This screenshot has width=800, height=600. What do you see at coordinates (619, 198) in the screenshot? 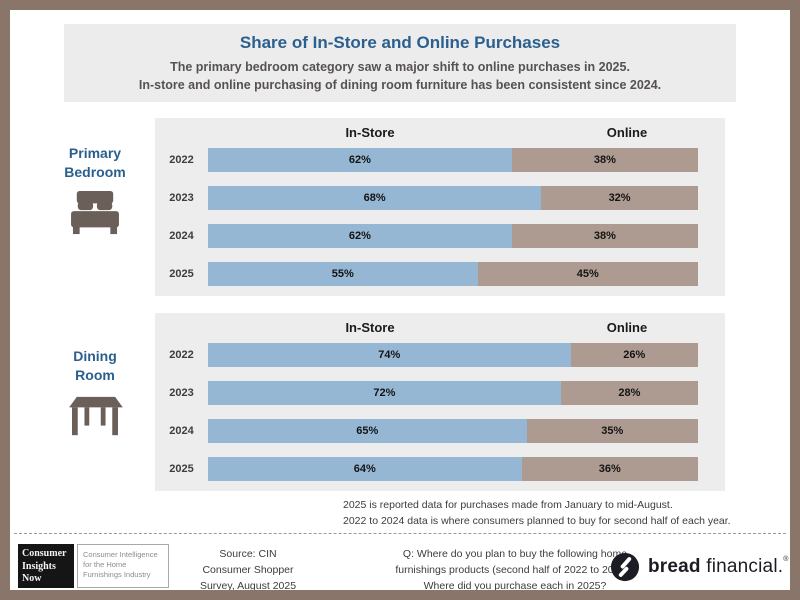
I see `online-segment: 32%` at bounding box center [619, 198].